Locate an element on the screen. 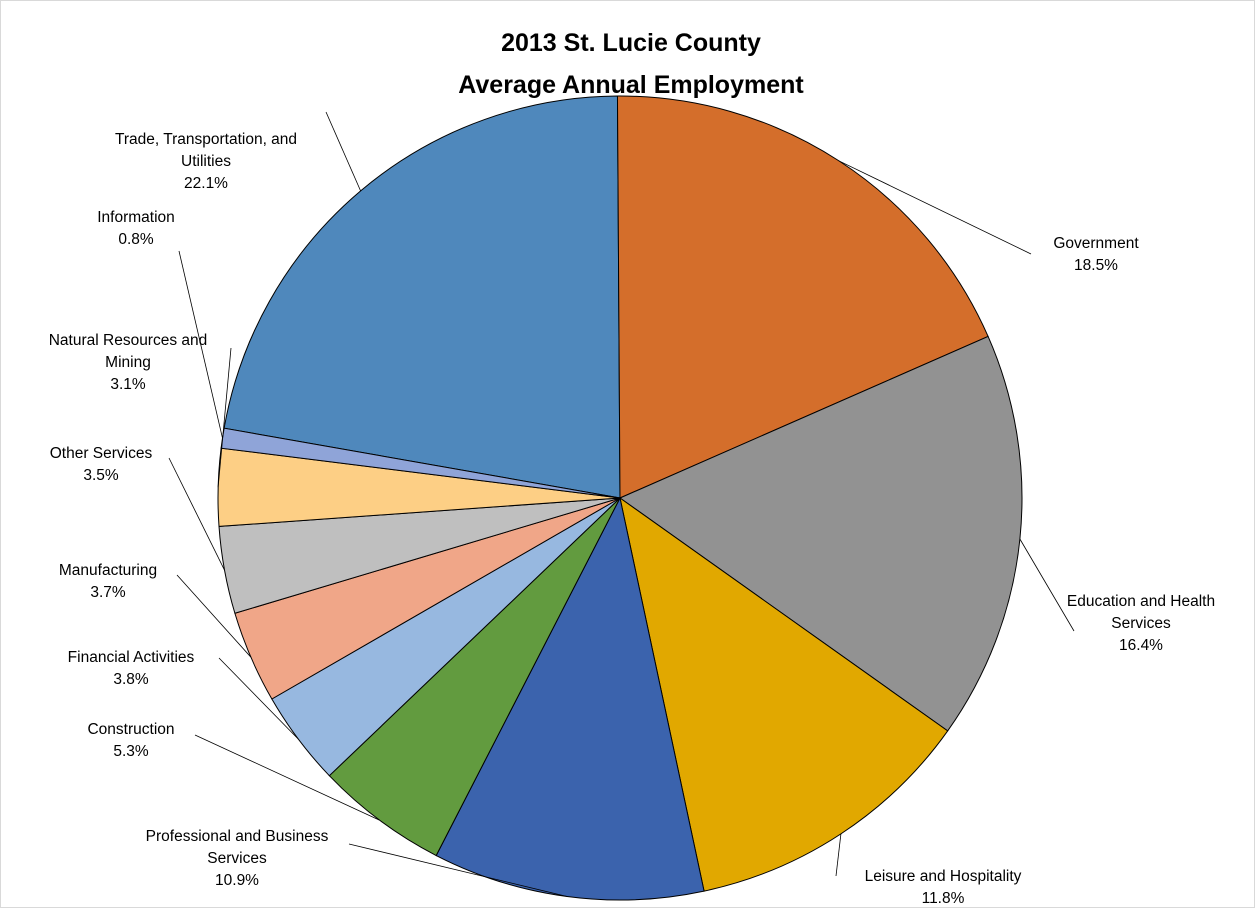 This screenshot has width=1255, height=909. slice-label-1: Trade, Transportation, and Utilities 22.1% is located at coordinates (206, 161).